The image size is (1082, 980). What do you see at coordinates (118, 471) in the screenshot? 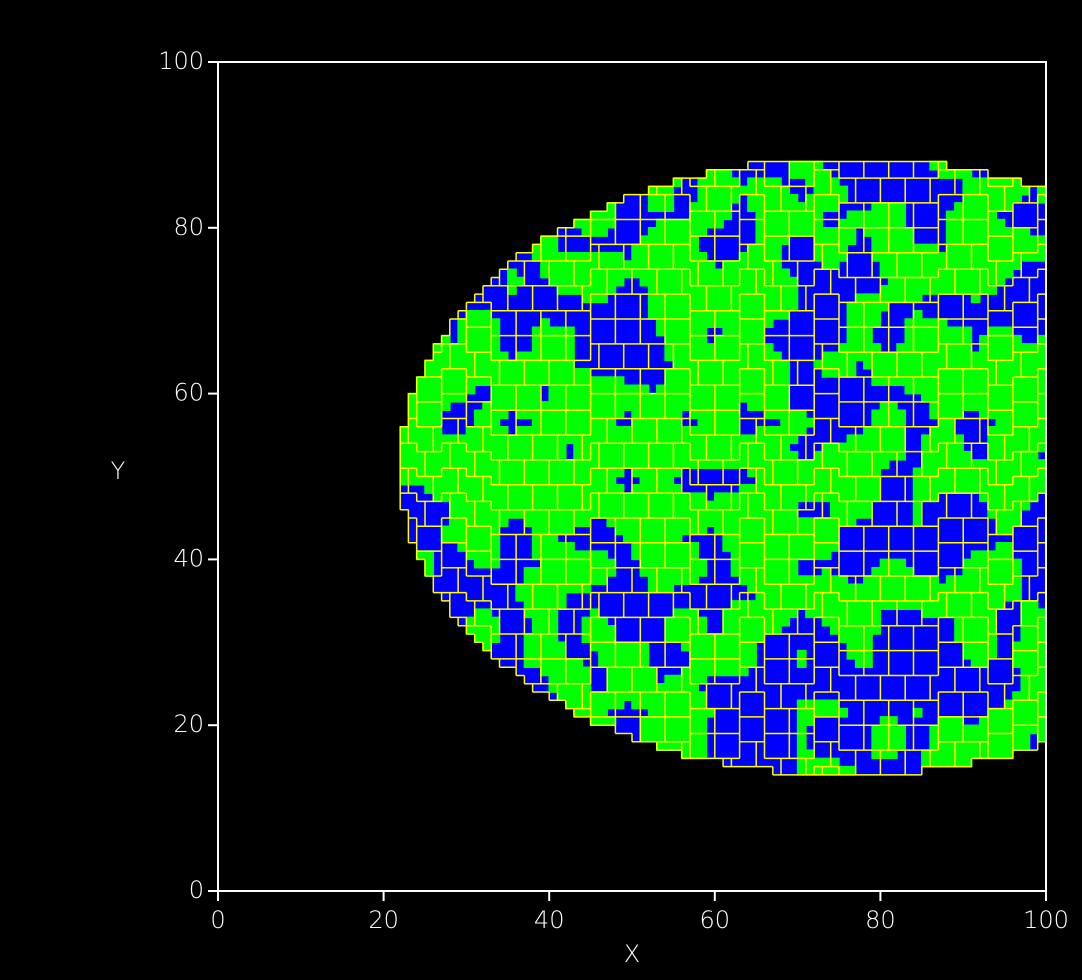
I see `y-axis-label: Y` at bounding box center [118, 471].